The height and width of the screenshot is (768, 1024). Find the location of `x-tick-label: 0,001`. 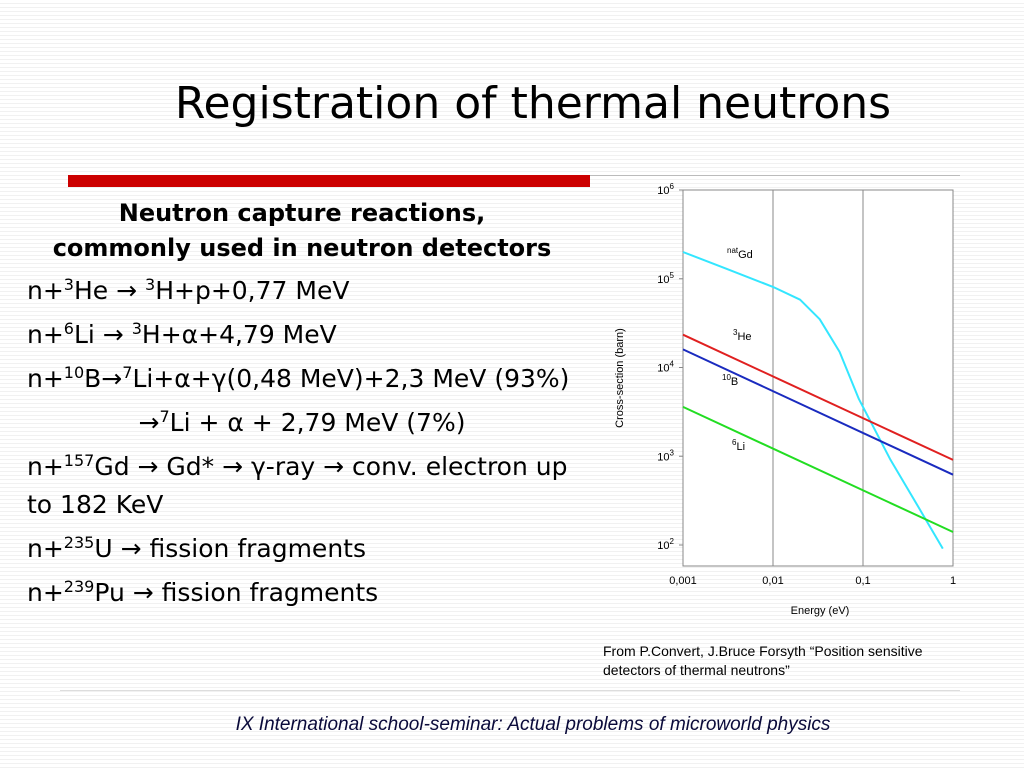

x-tick-label: 0,001 is located at coordinates (683, 581).